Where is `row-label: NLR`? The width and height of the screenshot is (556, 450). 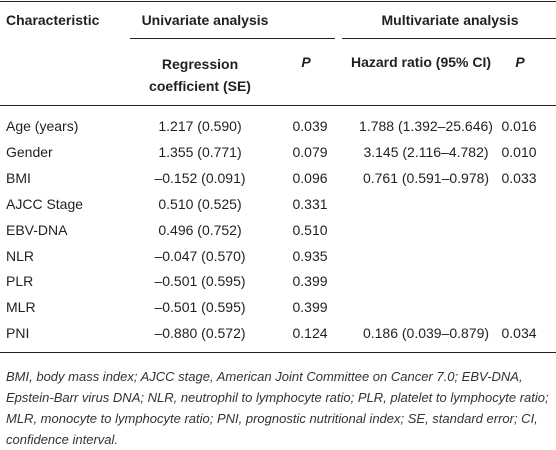 row-label: NLR is located at coordinates (20, 255).